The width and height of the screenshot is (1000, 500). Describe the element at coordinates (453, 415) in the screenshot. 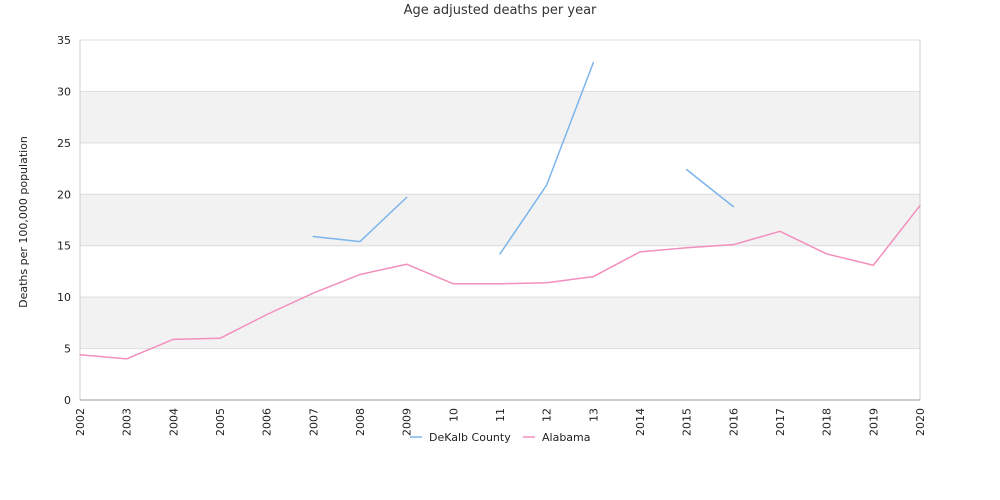

I see `x-tick-label: 10` at that location.